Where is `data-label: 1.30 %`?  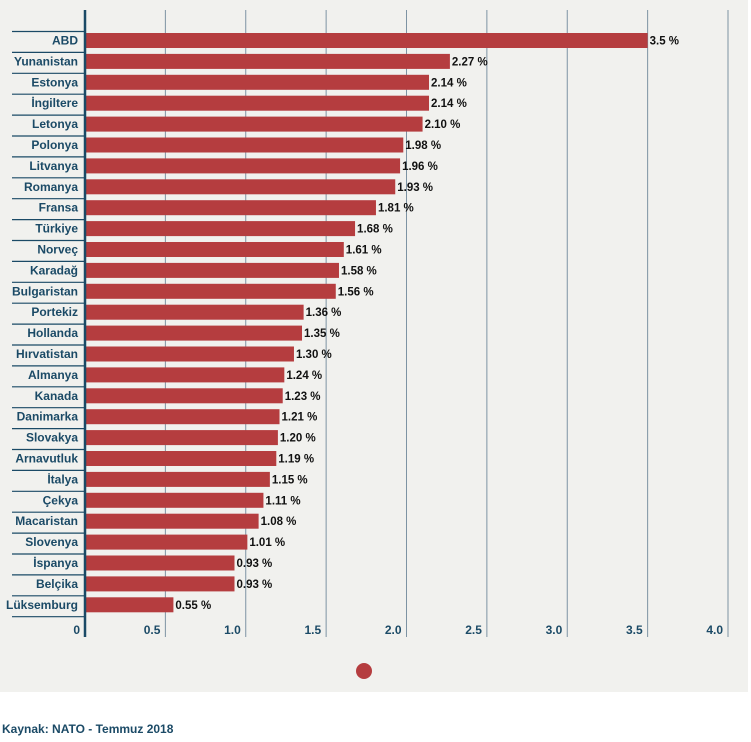
data-label: 1.30 % is located at coordinates (314, 355).